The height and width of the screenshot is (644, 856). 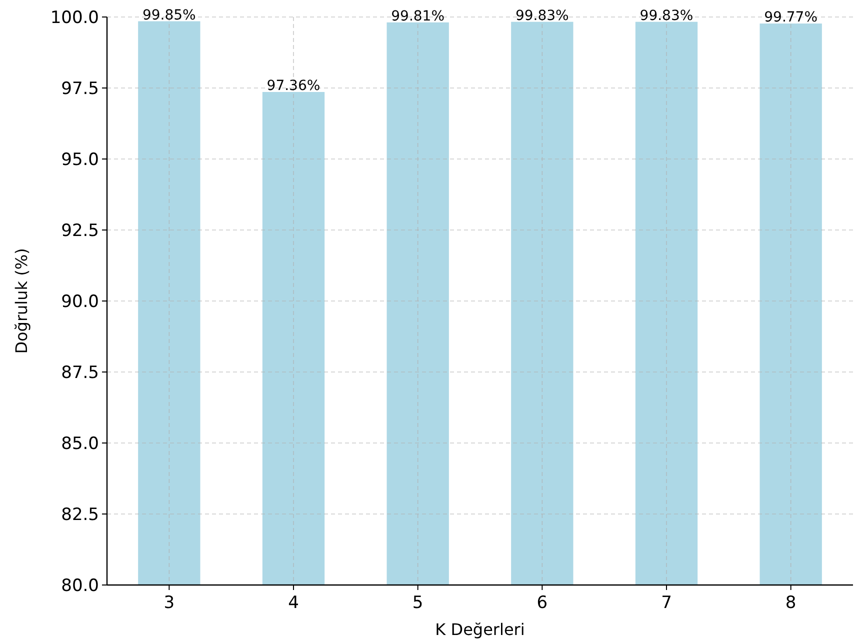 What do you see at coordinates (21, 301) in the screenshot?
I see `y-axis-title: Doğruluk (%)` at bounding box center [21, 301].